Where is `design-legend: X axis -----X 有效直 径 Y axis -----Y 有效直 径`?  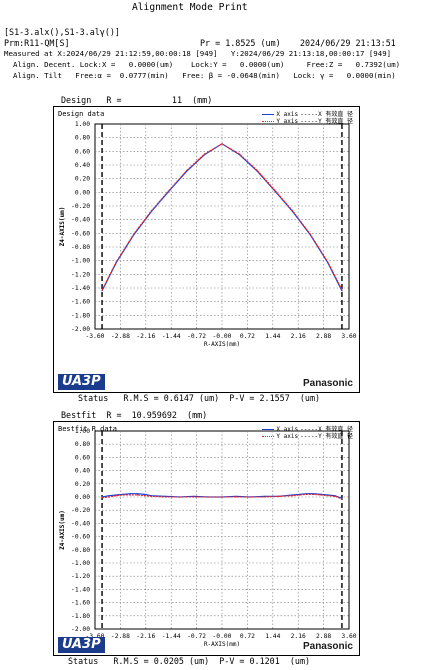 design-legend: X axis -----X 有效直 径 Y axis -----Y 有效直 径 is located at coordinates (307, 118).